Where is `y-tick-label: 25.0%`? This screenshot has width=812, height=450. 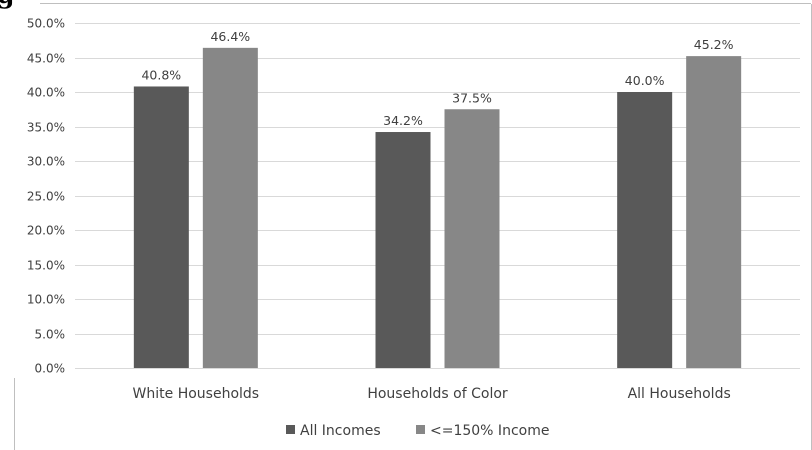 y-tick-label: 25.0% is located at coordinates (46, 197).